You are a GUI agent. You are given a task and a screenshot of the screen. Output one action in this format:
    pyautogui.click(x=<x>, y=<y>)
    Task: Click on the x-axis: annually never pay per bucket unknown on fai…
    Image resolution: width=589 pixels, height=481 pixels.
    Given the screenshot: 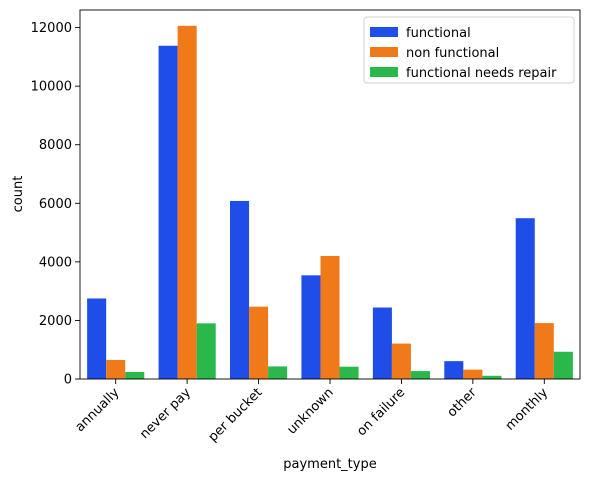 What is the action you would take?
    pyautogui.click(x=312, y=412)
    